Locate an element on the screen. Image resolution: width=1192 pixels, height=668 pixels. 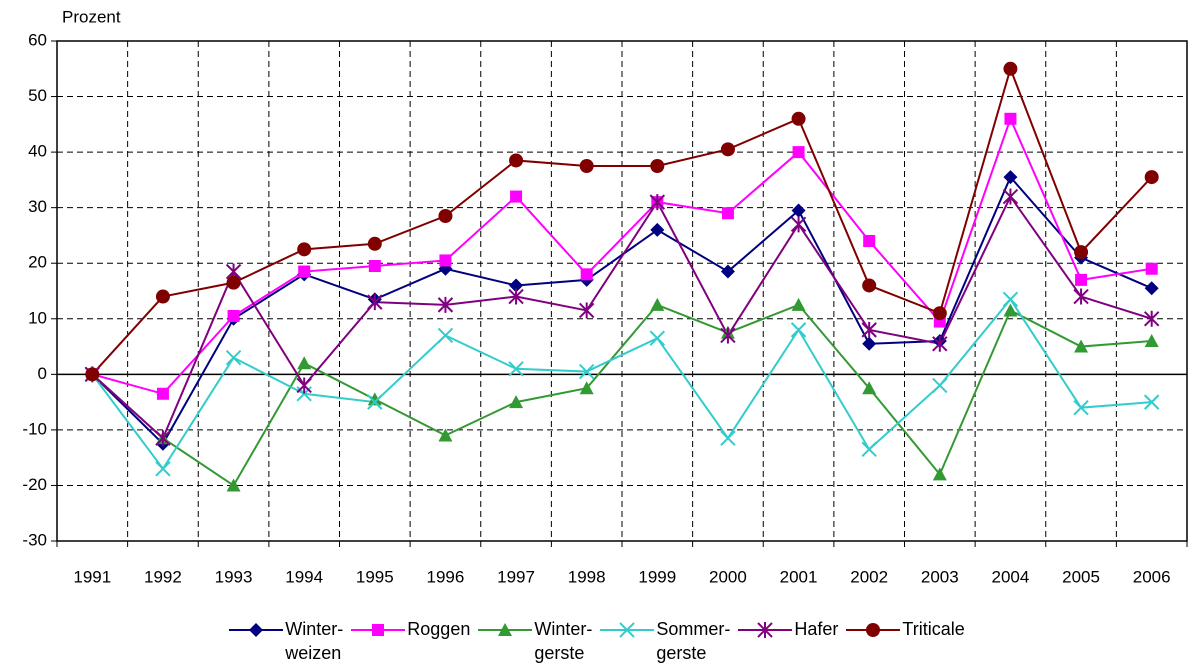
x-tick-label: 2006 is located at coordinates (1152, 576).